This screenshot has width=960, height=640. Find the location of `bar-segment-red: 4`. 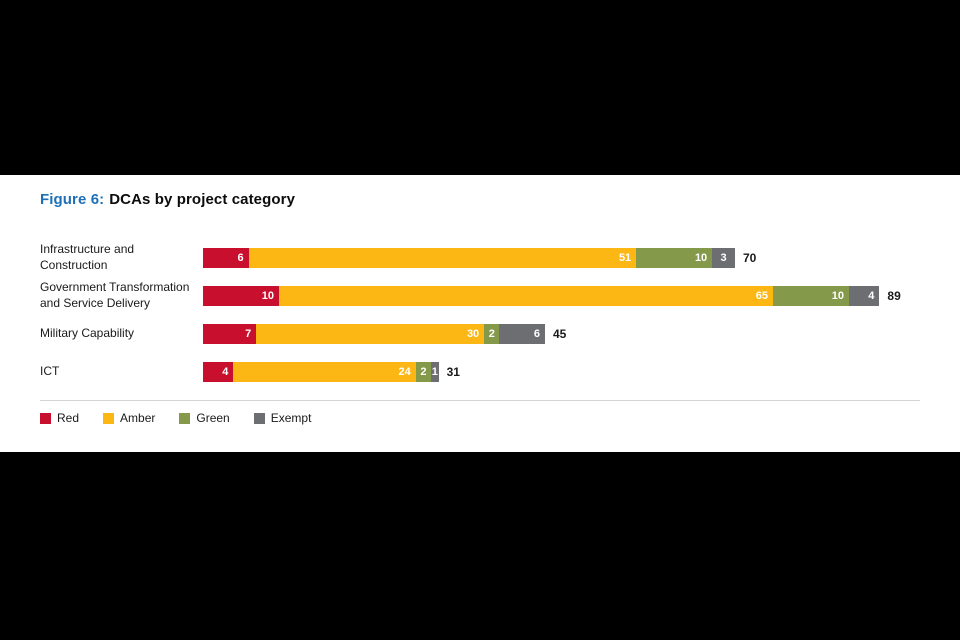

bar-segment-red: 4 is located at coordinates (218, 372).